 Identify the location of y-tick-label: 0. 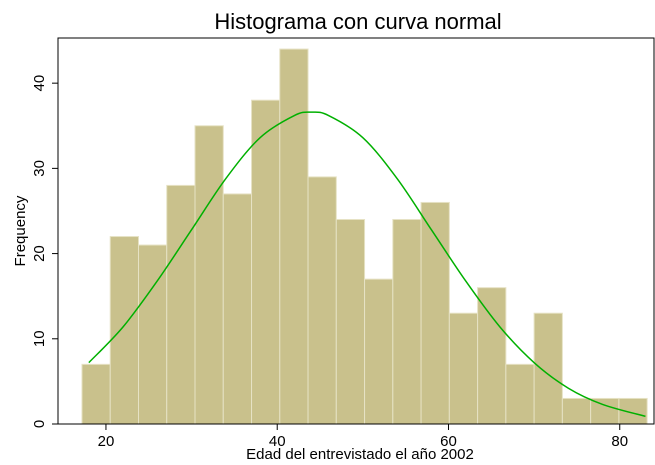
(39, 424).